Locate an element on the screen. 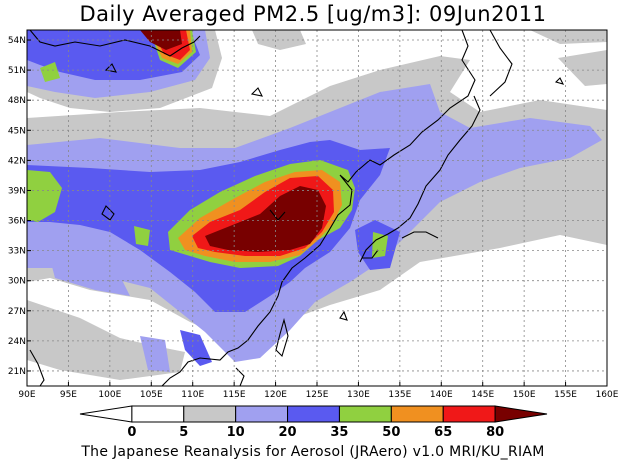 The height and width of the screenshot is (466, 626). latitude-tick-label: 42N is located at coordinates (17, 161).